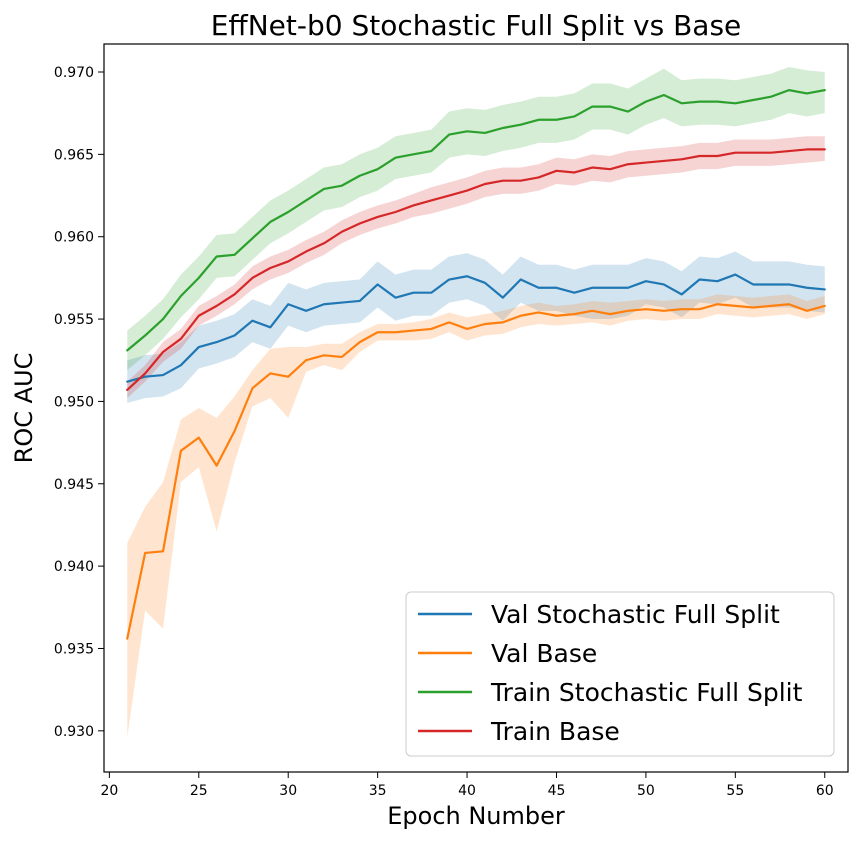 Image resolution: width=860 pixels, height=842 pixels. Describe the element at coordinates (555, 731) in the screenshot. I see `legend-label-train-base: Train Base` at that location.